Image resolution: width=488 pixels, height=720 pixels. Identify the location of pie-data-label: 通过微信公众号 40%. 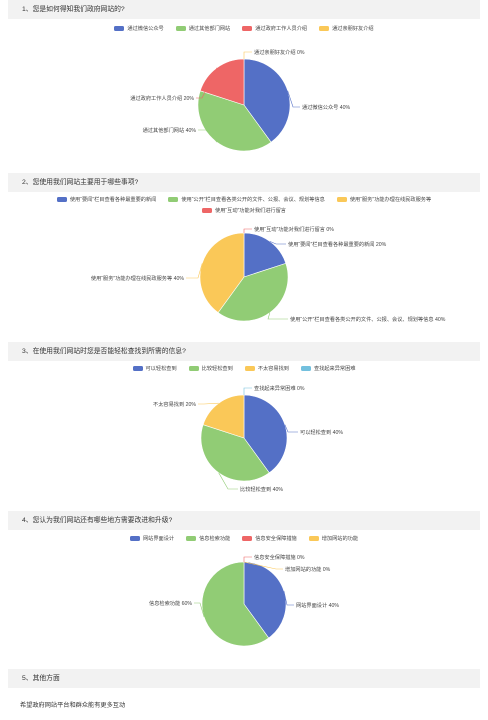
(326, 107).